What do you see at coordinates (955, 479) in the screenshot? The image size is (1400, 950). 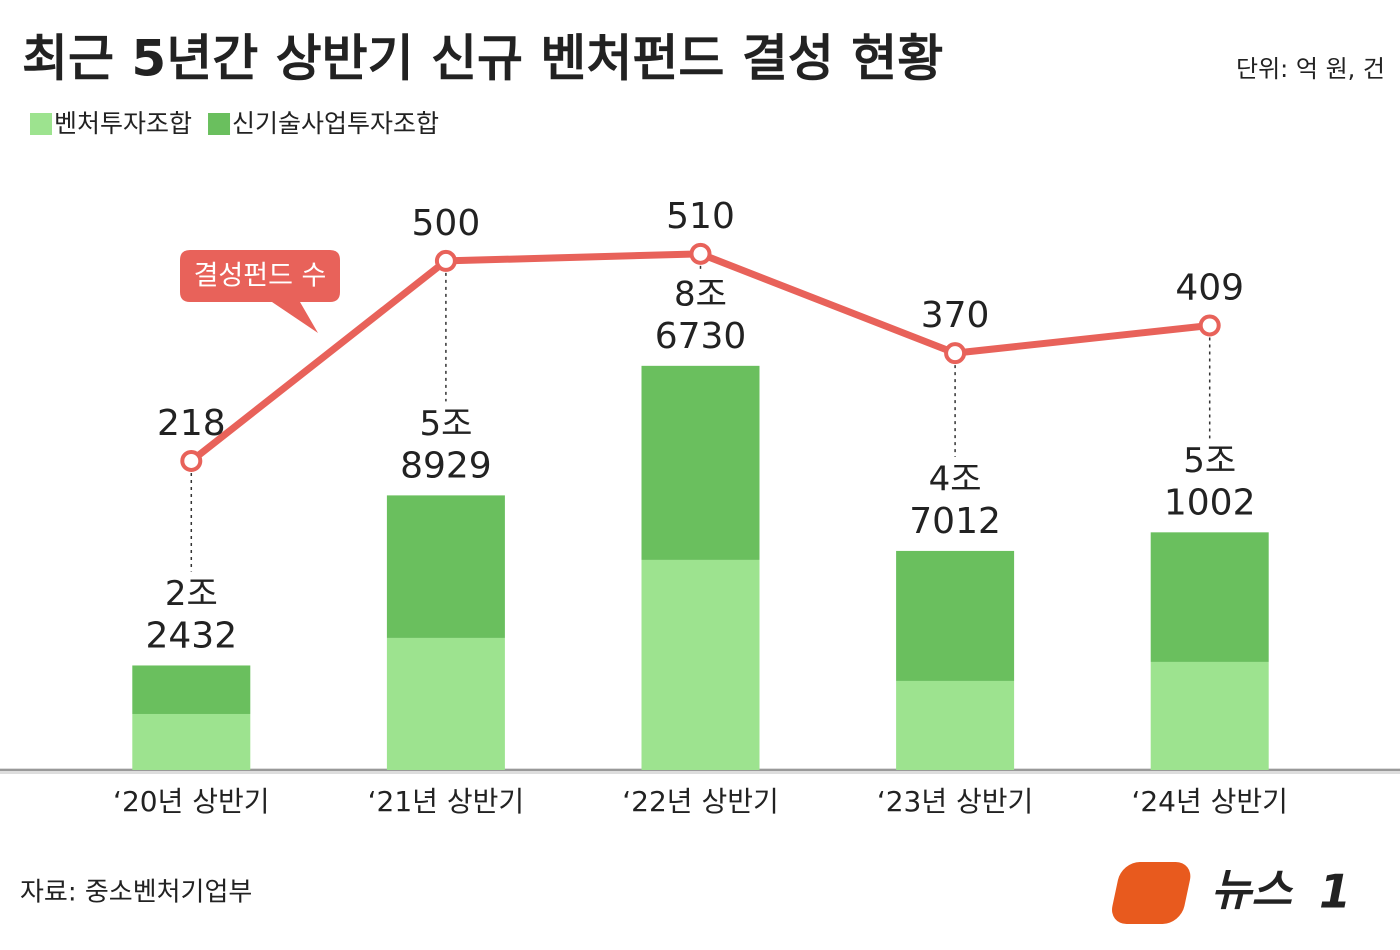 I see `total-label: 4조` at bounding box center [955, 479].